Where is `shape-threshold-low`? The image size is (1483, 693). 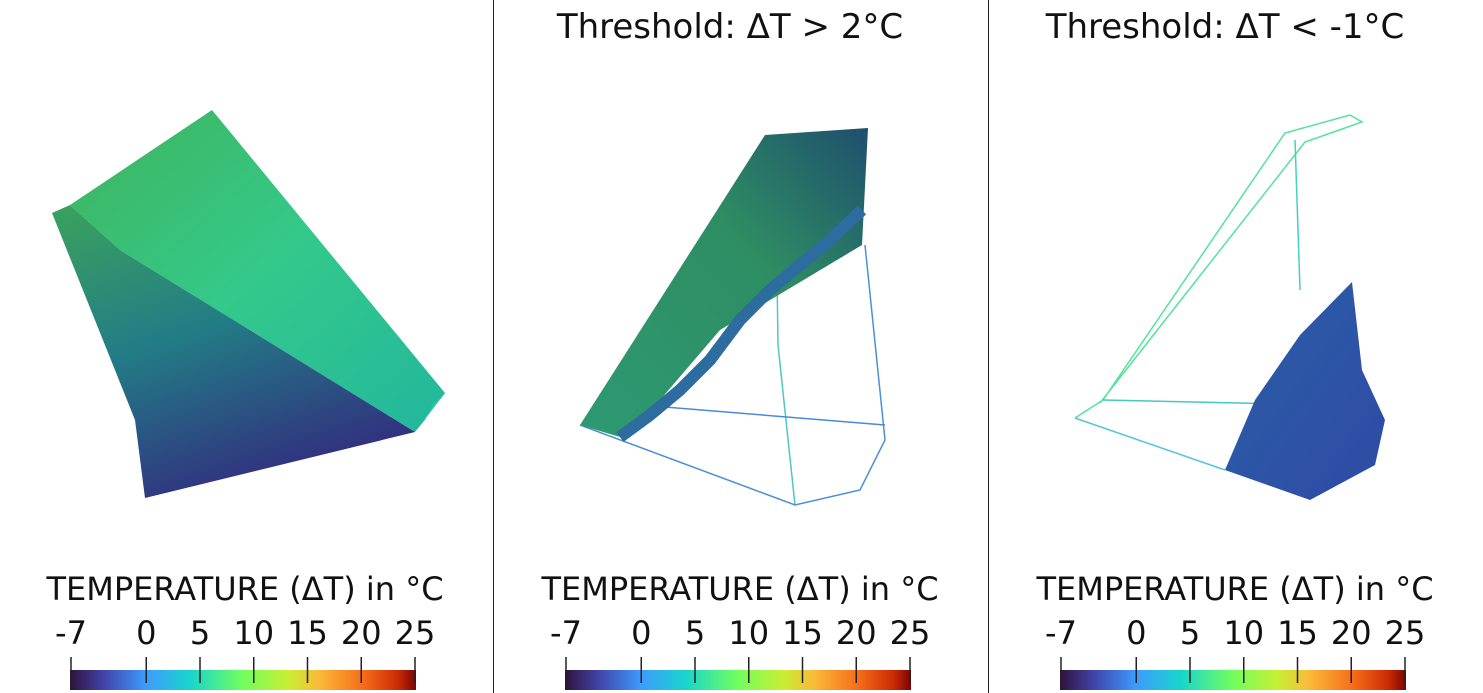 shape-threshold-low is located at coordinates (1229, 307).